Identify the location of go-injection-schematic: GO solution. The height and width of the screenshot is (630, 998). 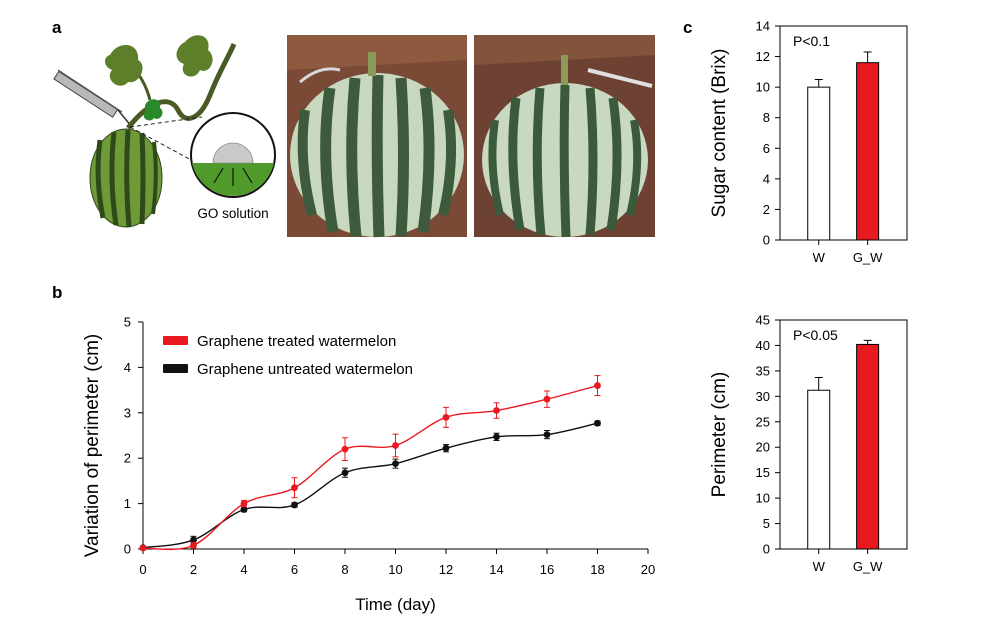
(164, 131).